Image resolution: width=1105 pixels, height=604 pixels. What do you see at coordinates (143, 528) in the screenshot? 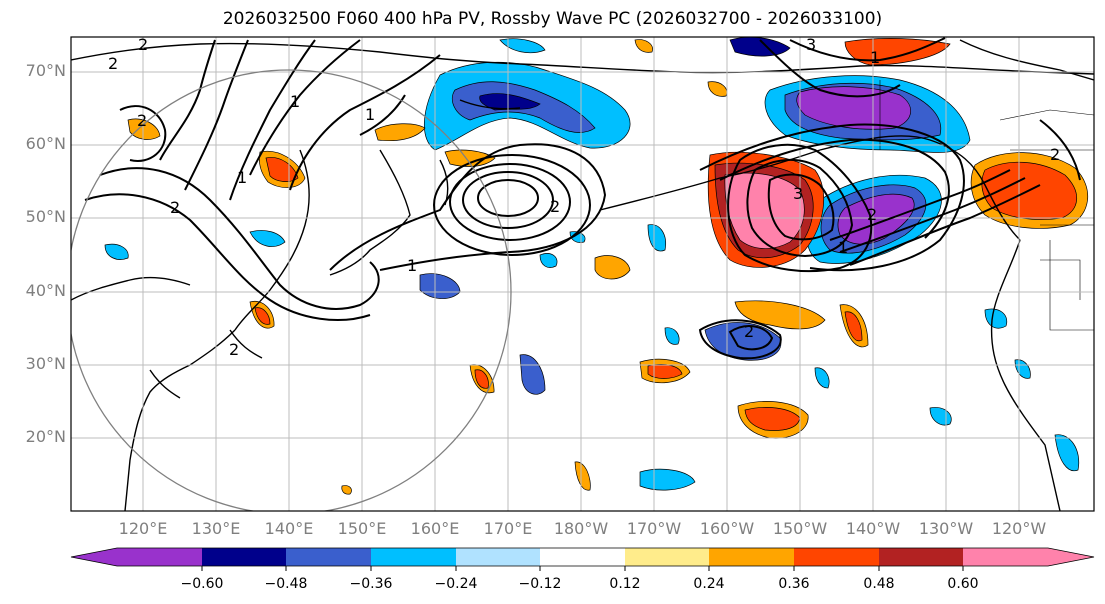
I see `lon-label-120e: 120°E` at bounding box center [143, 528].